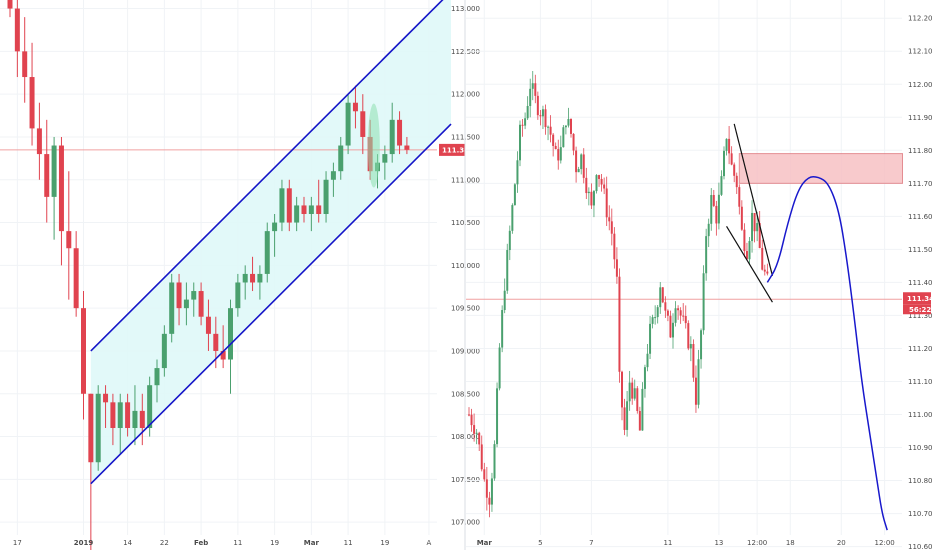 The image size is (932, 550). Describe the element at coordinates (753, 199) in the screenshot. I see `wedge-upper-line` at that location.